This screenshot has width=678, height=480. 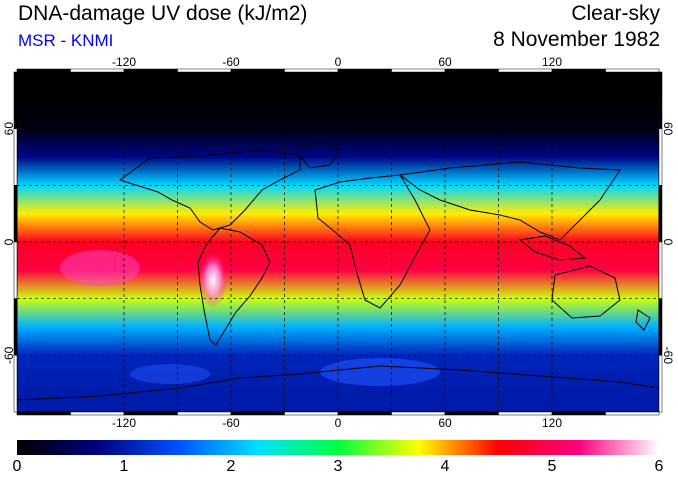 I want to click on andes-peak, so click(x=213, y=280).